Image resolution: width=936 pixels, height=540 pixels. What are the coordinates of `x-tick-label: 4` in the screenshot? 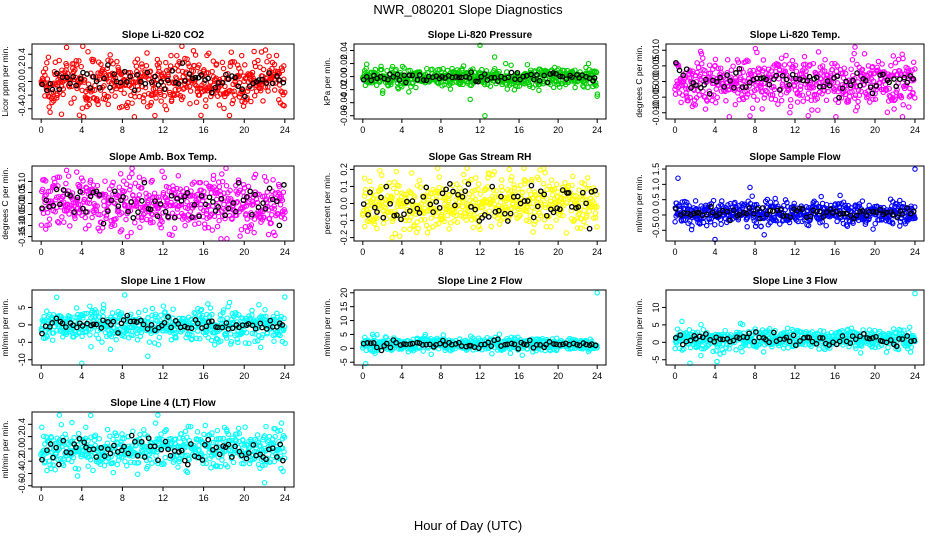 It's located at (715, 252).